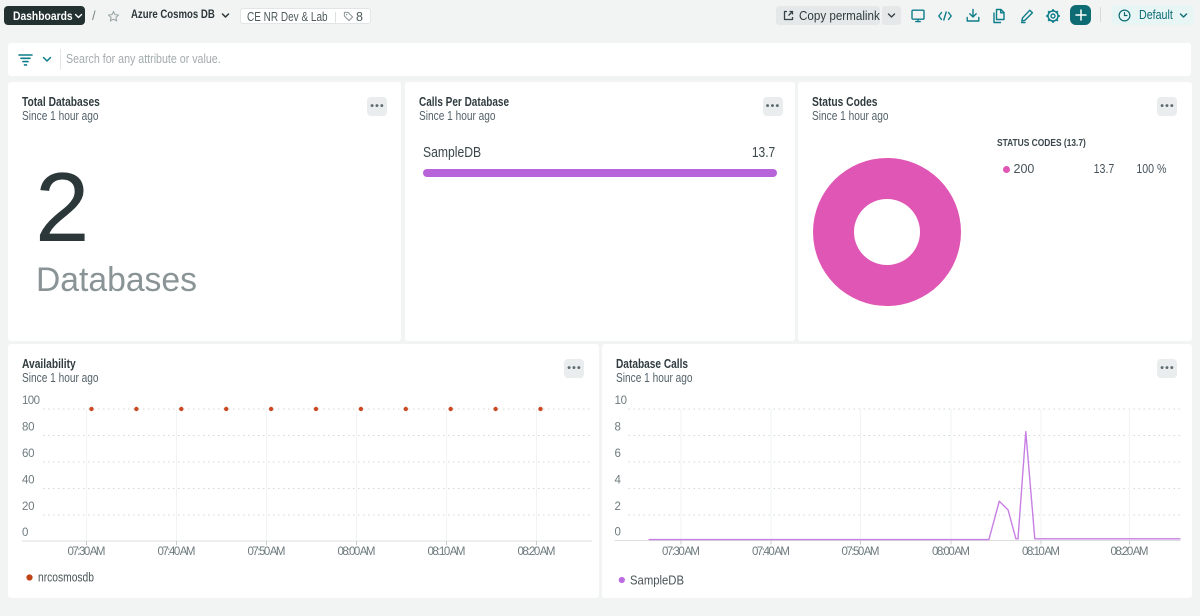 The height and width of the screenshot is (616, 1200). I want to click on svg-text: nrcosmosdb, so click(66, 578).